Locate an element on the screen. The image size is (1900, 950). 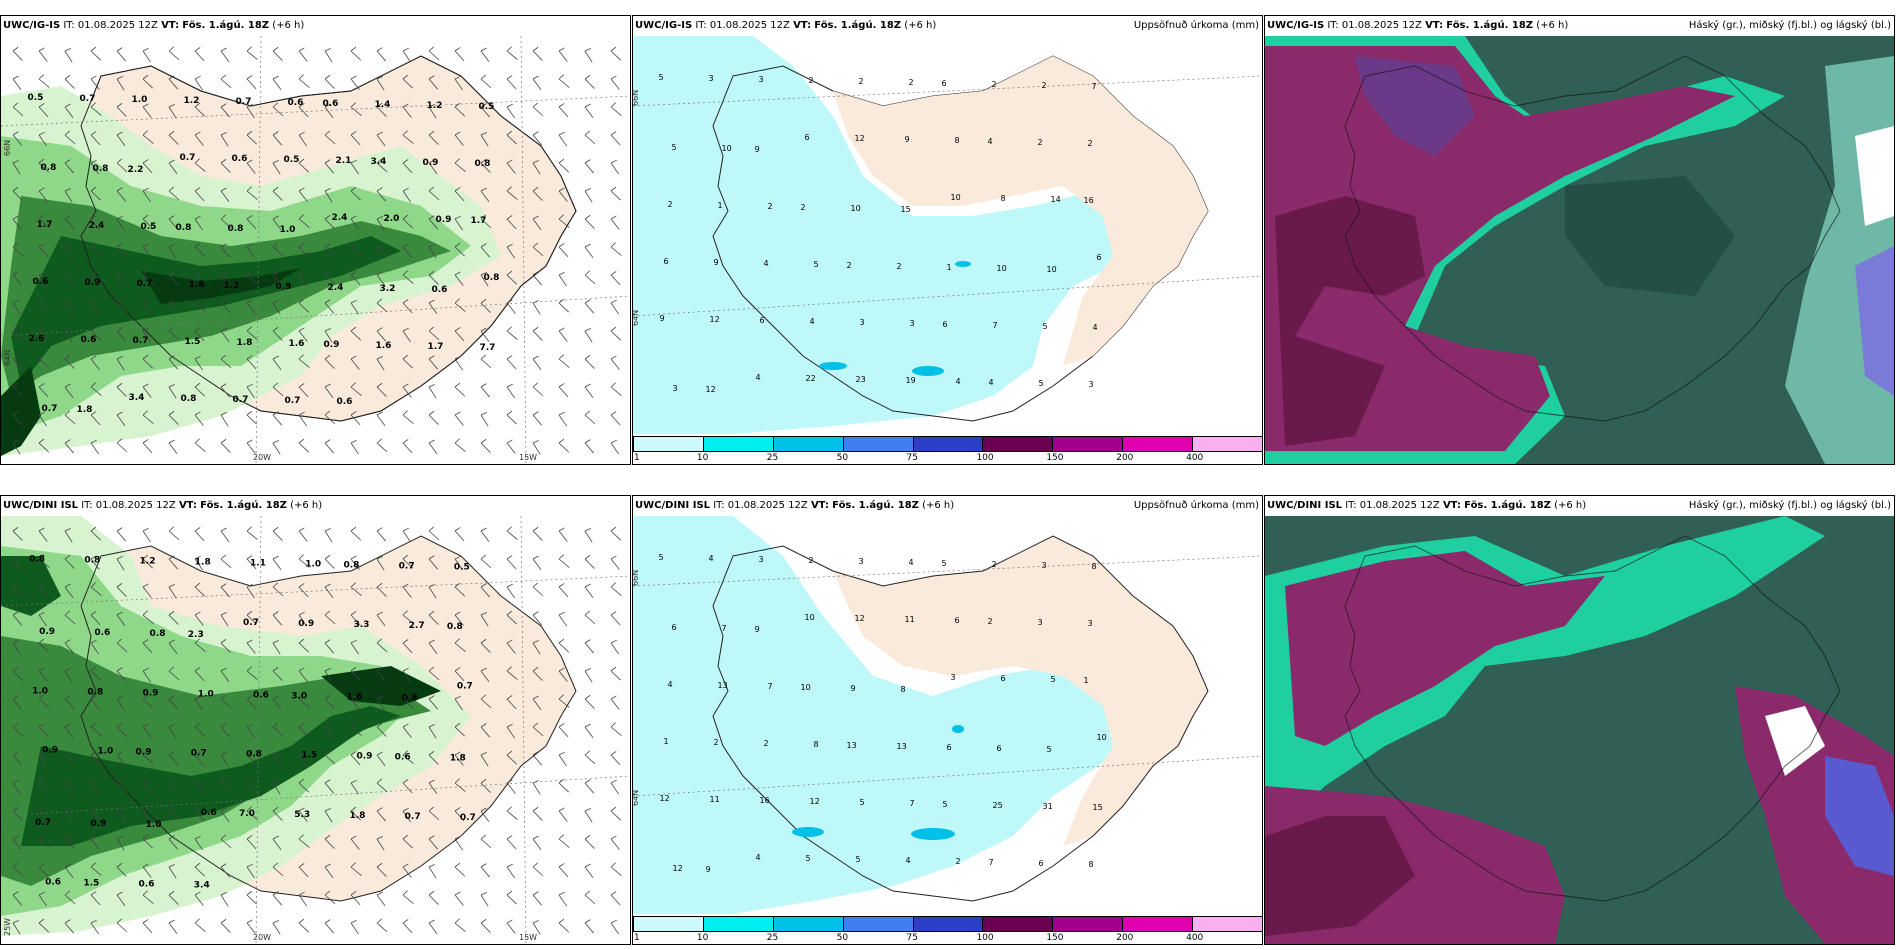
colorbar-label: 50 is located at coordinates (842, 458).